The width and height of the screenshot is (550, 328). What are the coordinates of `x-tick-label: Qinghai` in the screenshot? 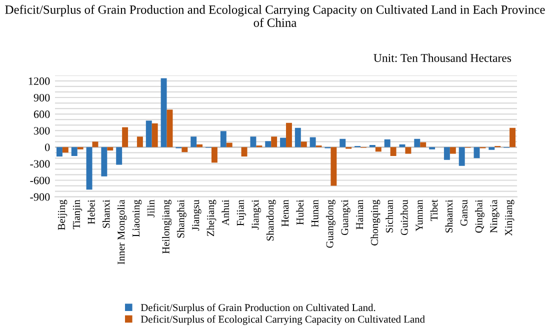 It's located at (479, 216).